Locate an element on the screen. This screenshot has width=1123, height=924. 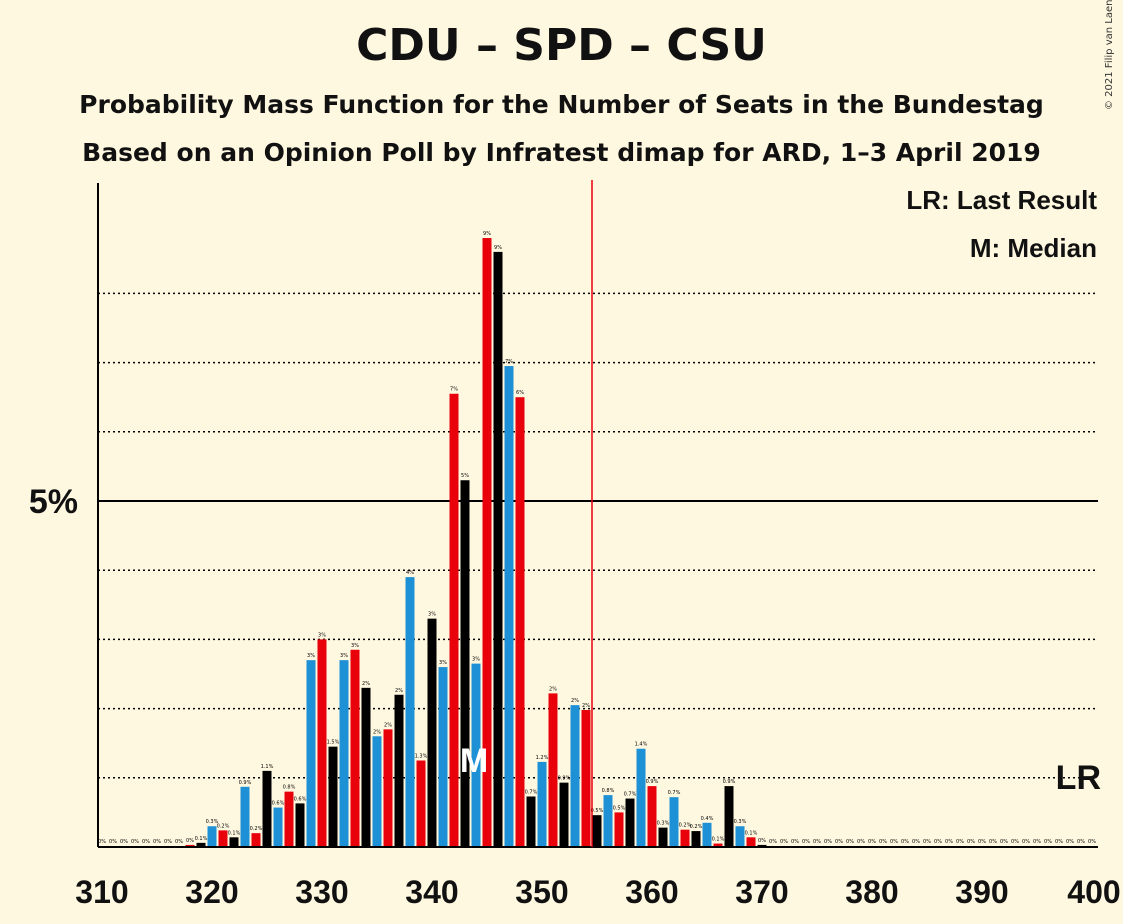
bar-label-350: 1.2% is located at coordinates (542, 758).